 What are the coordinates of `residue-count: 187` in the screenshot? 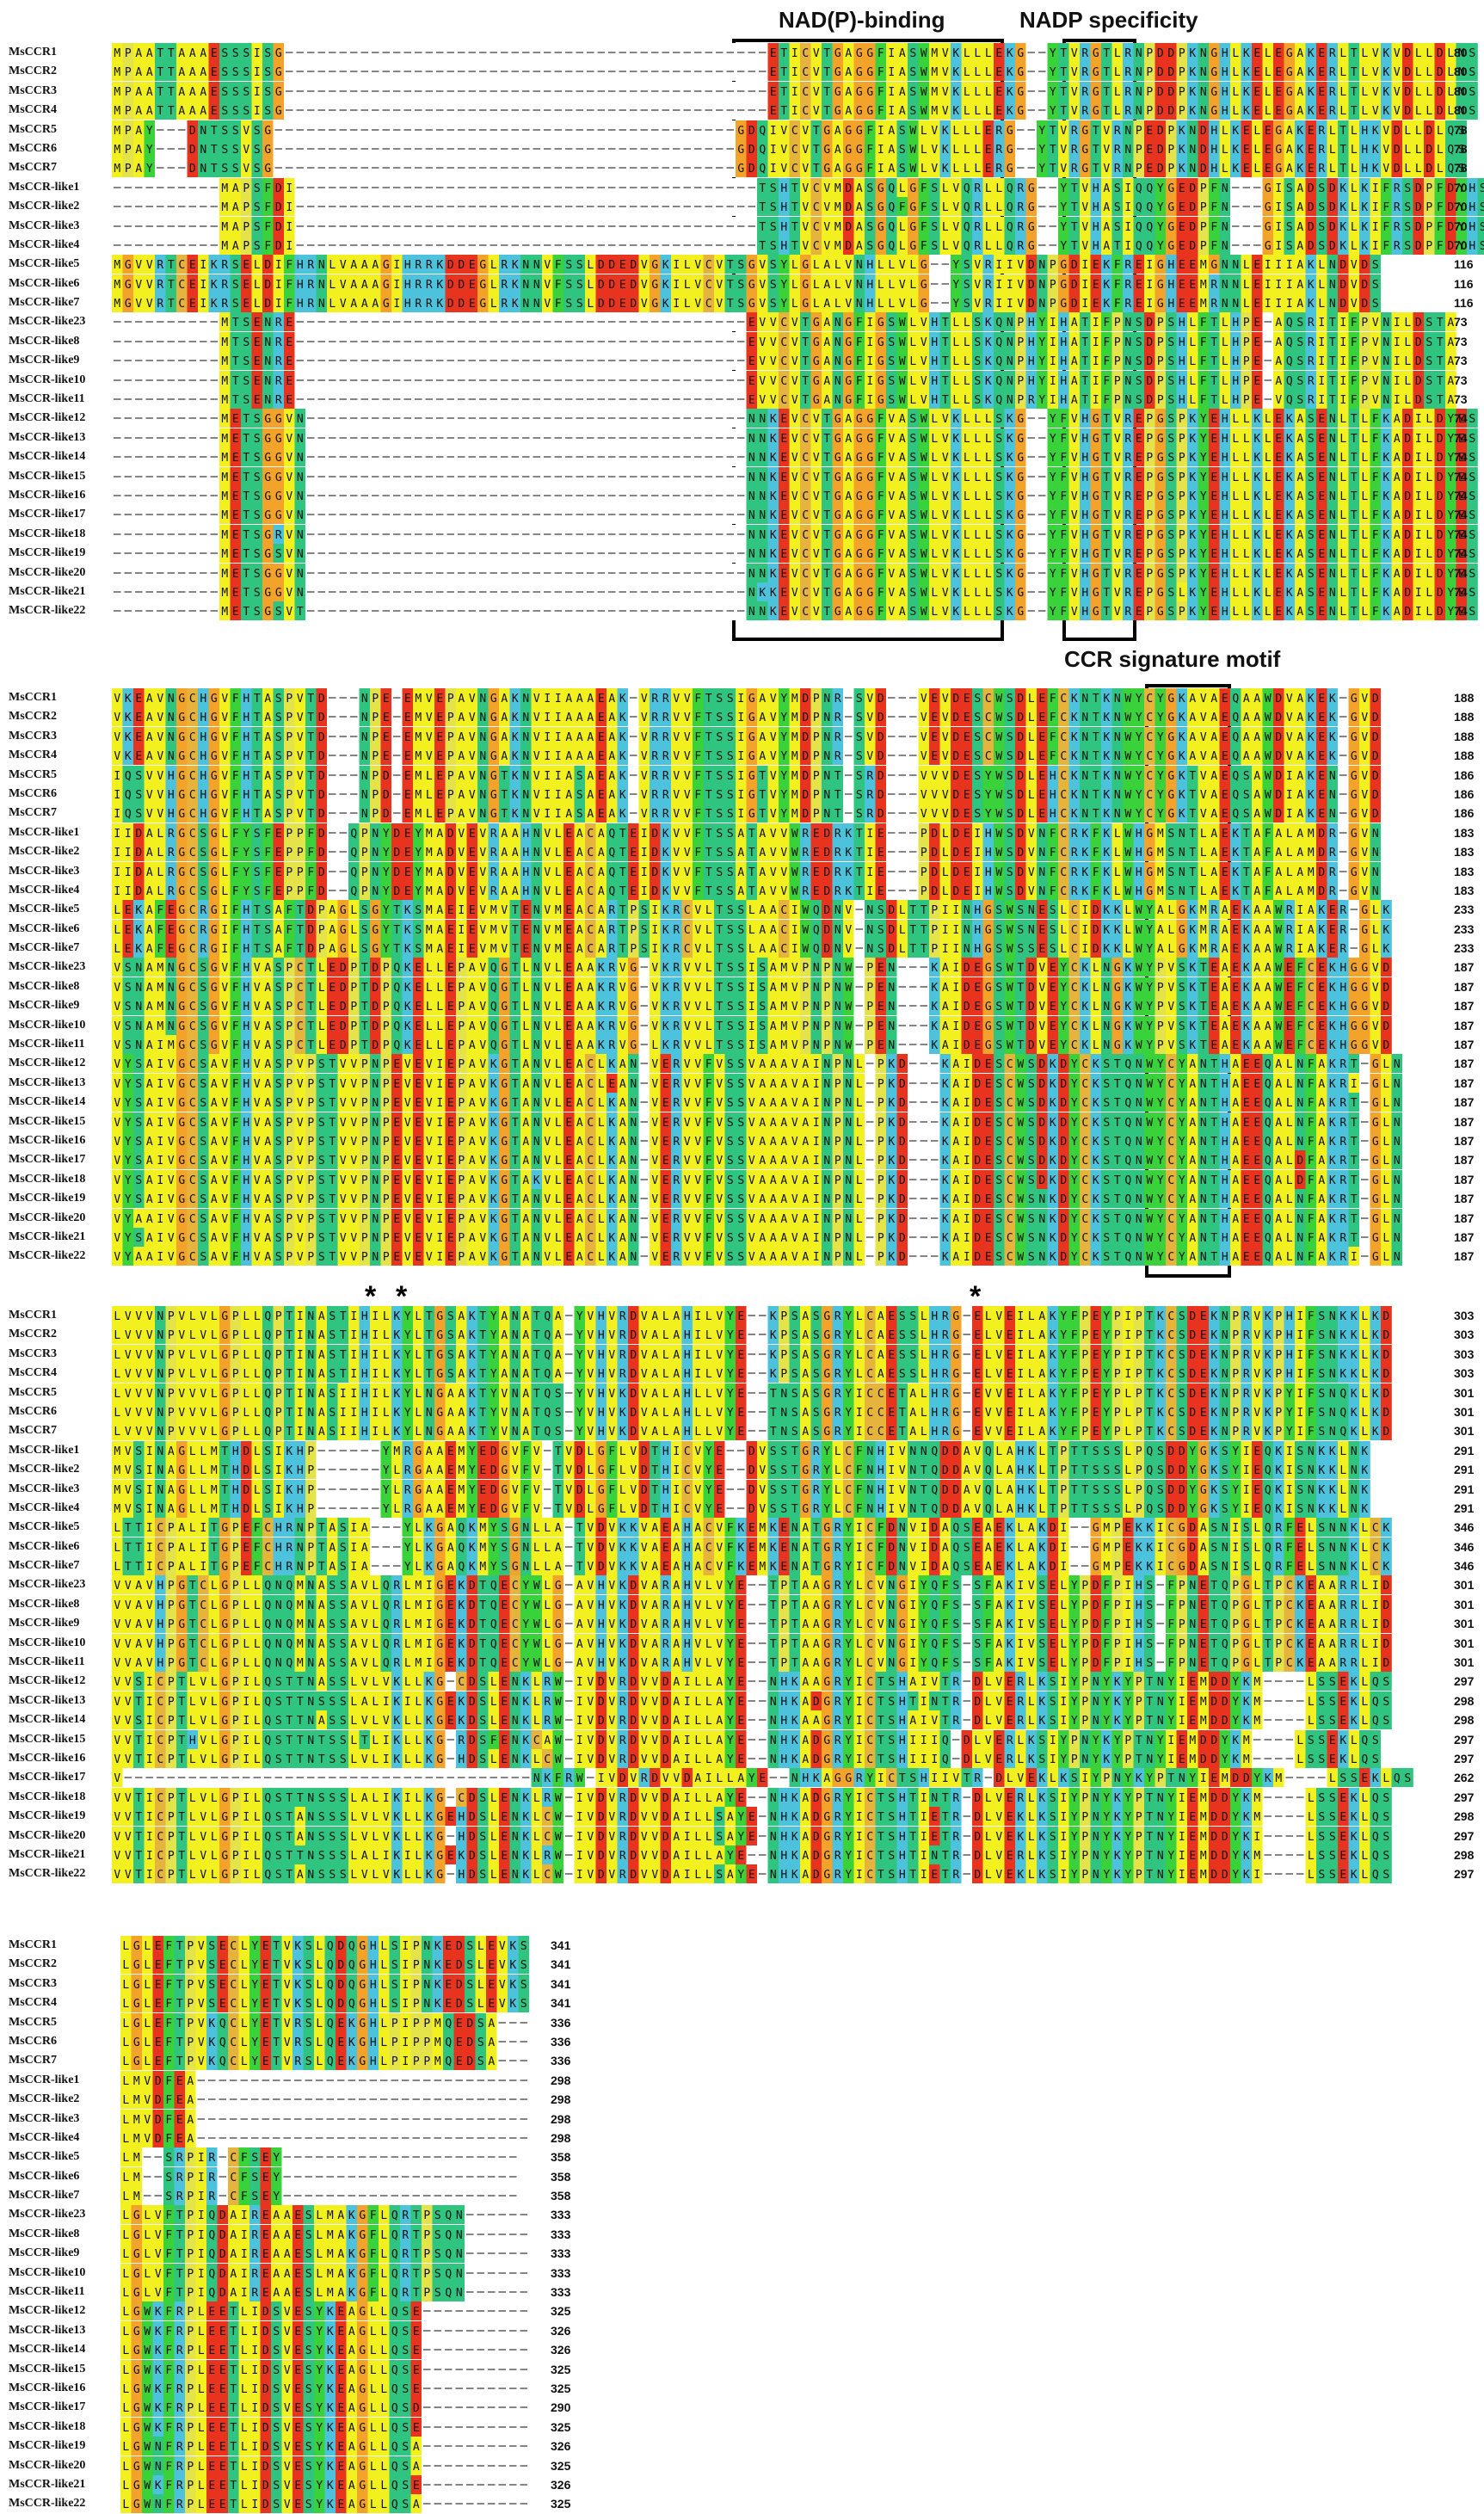 It's located at (1464, 1257).